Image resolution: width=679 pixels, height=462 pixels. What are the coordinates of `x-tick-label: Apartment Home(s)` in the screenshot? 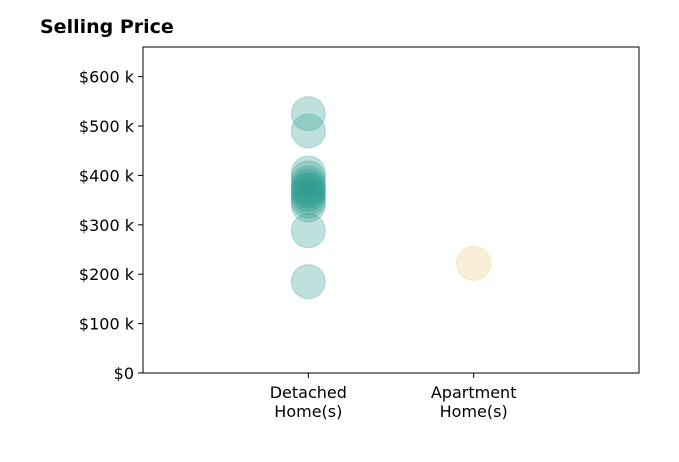 It's located at (474, 402).